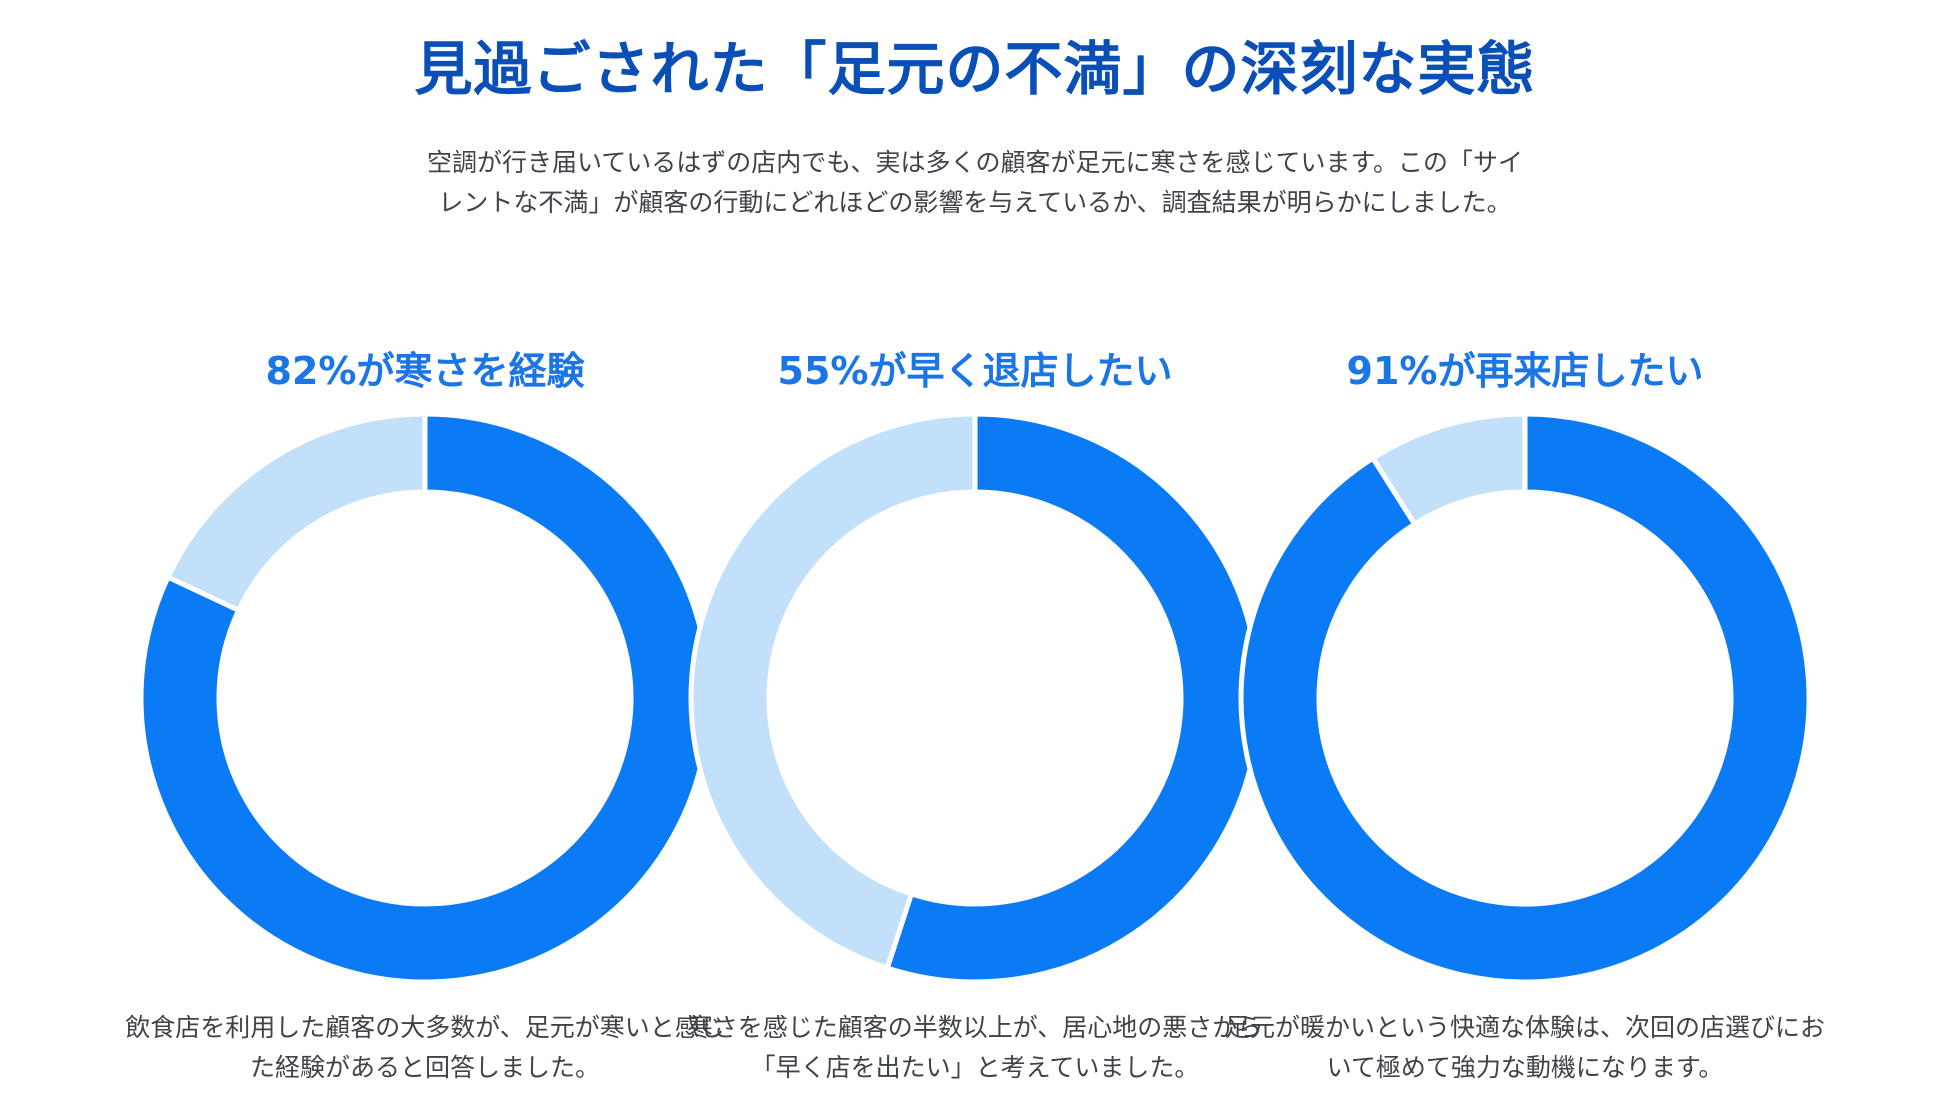 The height and width of the screenshot is (1099, 1950). Describe the element at coordinates (1524, 1047) in the screenshot. I see `chart-caption: 足元が暖かいという快適な体験は、次回の店選びにおいて極めて強力な動機になります。` at that location.